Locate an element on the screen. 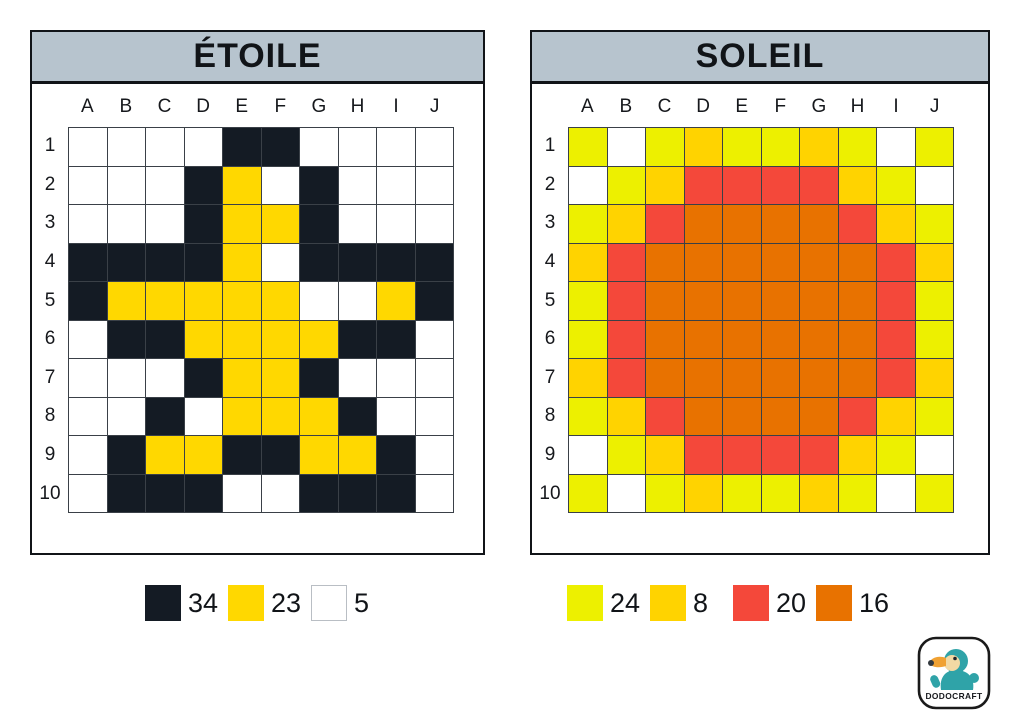  row-label: 2 is located at coordinates (50, 184).